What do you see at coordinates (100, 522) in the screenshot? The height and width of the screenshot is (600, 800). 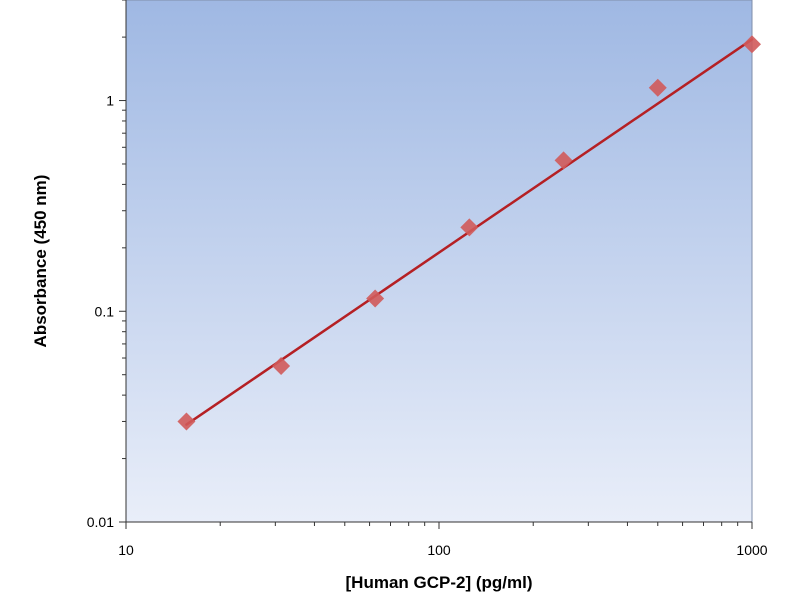 I see `y-tick-label: 0.01` at bounding box center [100, 522].